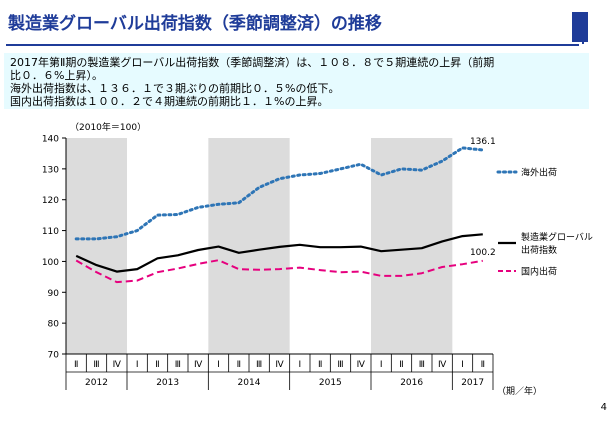  Describe the element at coordinates (54, 294) in the screenshot. I see `y-tick-label: 90` at that location.